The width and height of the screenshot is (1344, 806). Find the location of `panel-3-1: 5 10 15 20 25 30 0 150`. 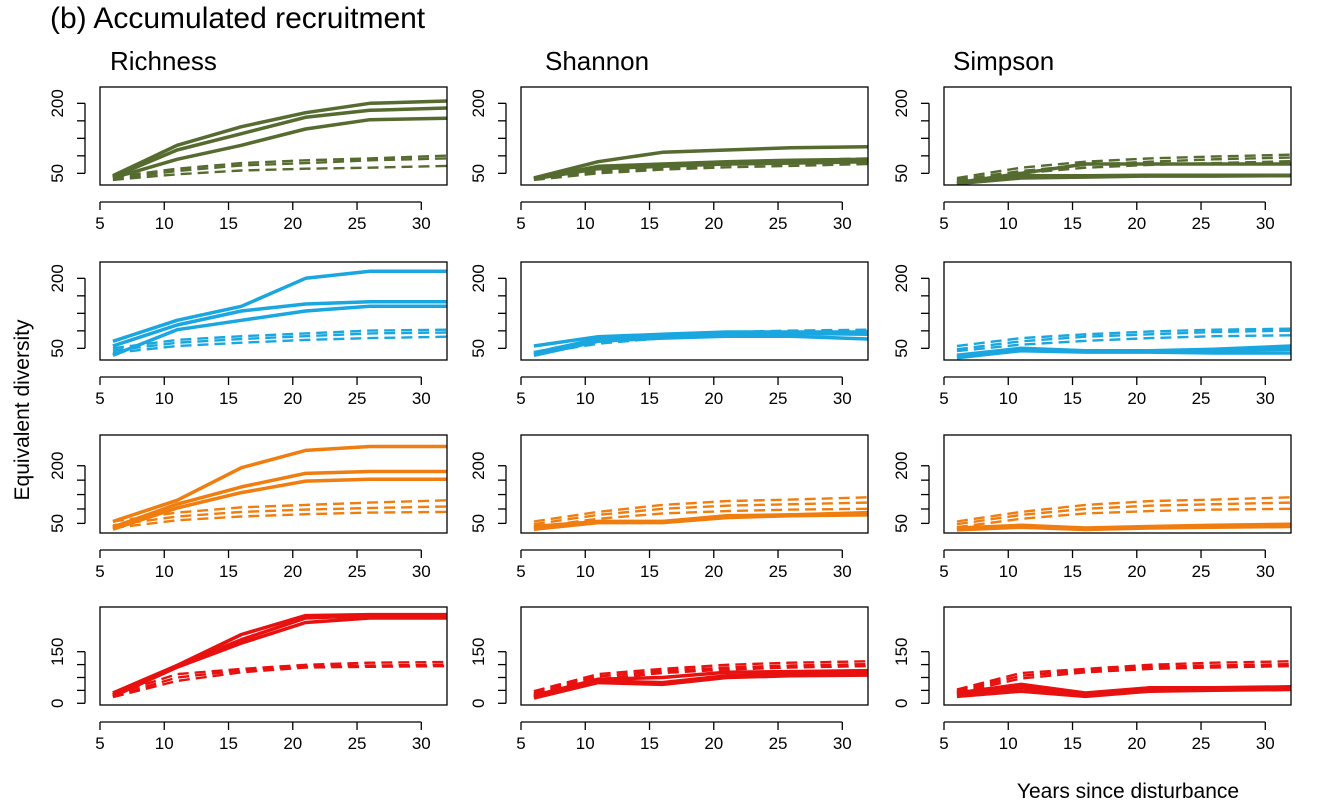

panel-3-1: 5 10 15 20 25 30 0 150 is located at coordinates (669, 679).